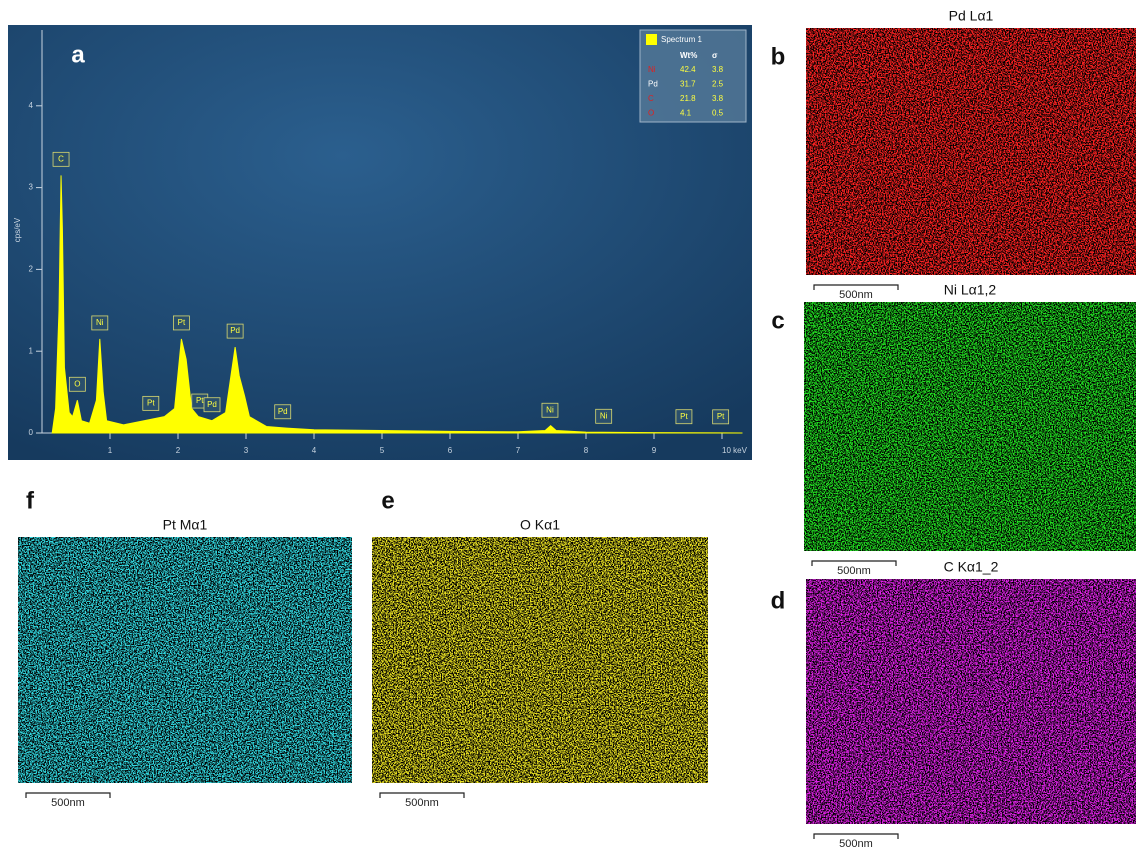  What do you see at coordinates (686, 113) in the screenshot?
I see `legend-value: 4.1` at bounding box center [686, 113].